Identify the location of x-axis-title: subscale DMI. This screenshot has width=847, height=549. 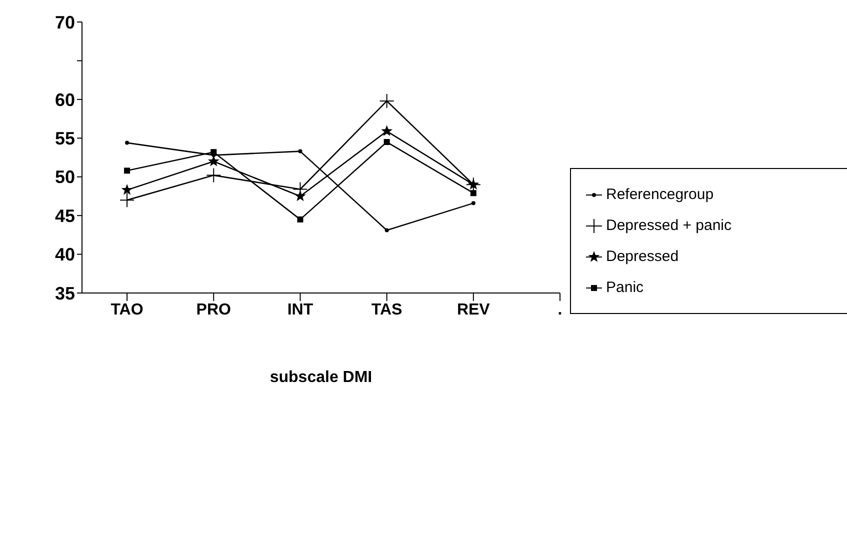
(321, 377).